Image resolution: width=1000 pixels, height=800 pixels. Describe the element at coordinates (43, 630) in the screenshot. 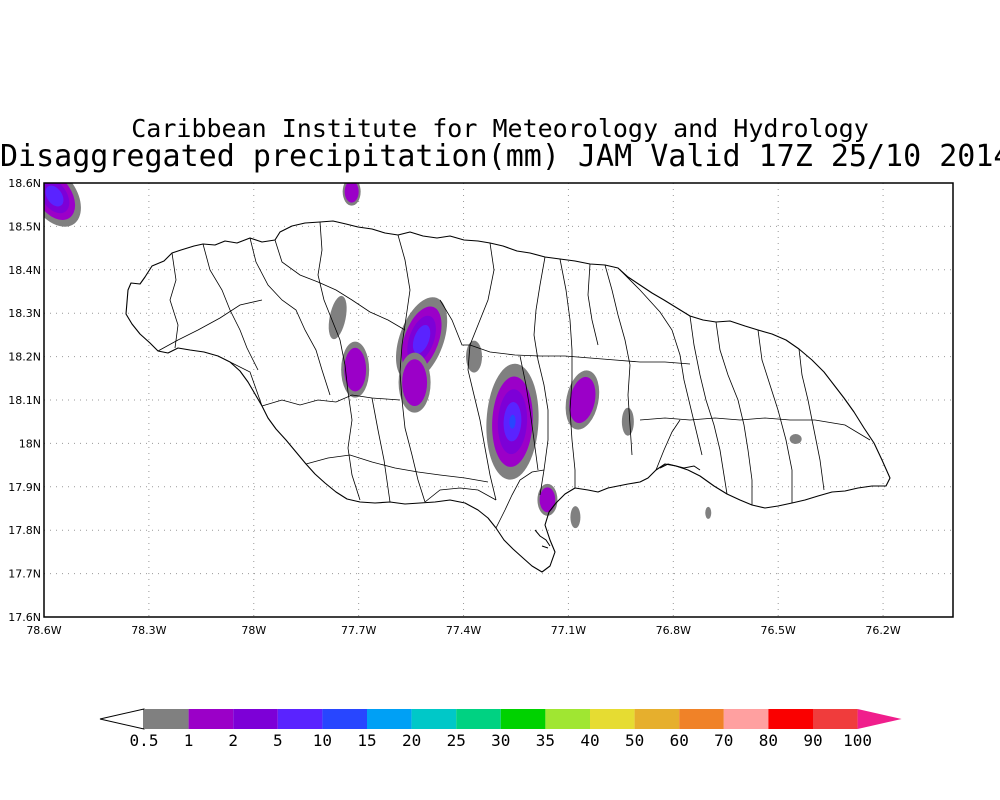

I see `lon-tick-label: 78.6W` at that location.